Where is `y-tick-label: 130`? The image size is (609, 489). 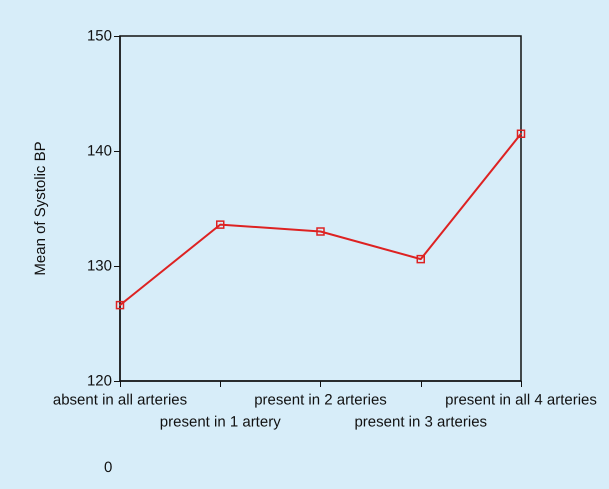
y-tick-label: 130 is located at coordinates (99, 266).